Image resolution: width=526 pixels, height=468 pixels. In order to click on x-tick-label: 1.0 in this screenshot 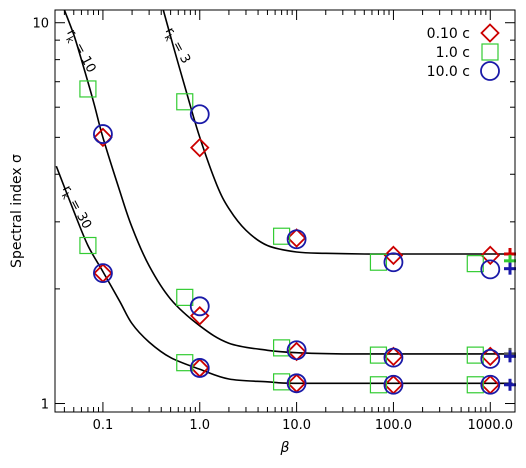, I will do `click(199, 425)`.